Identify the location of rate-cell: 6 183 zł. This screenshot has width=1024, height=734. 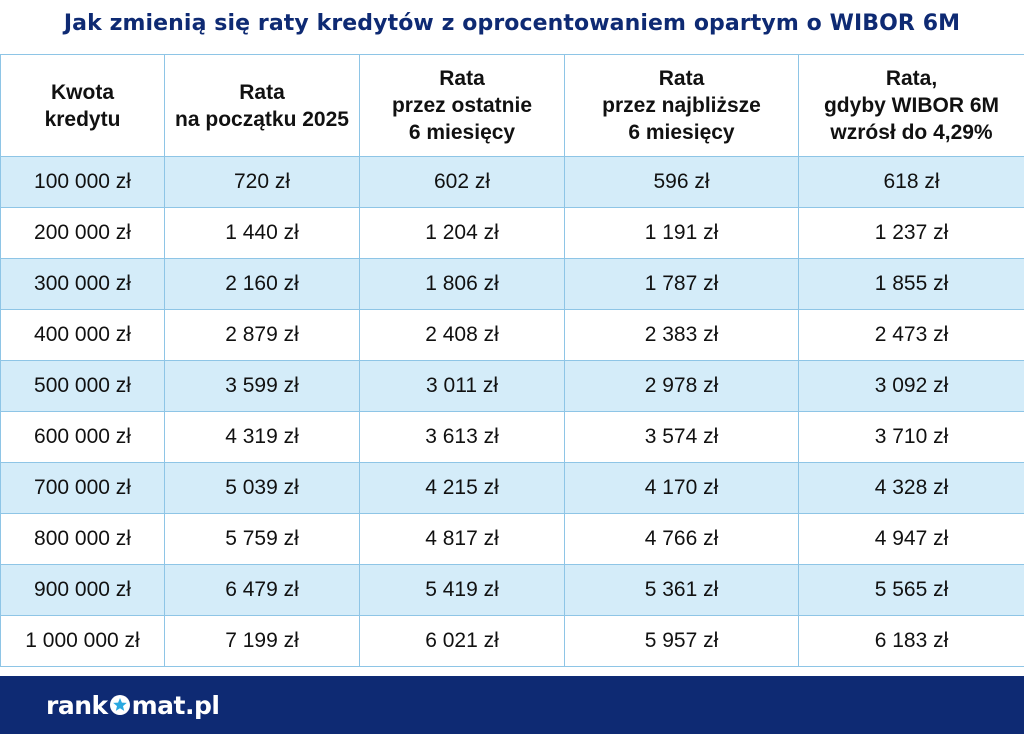
(911, 641).